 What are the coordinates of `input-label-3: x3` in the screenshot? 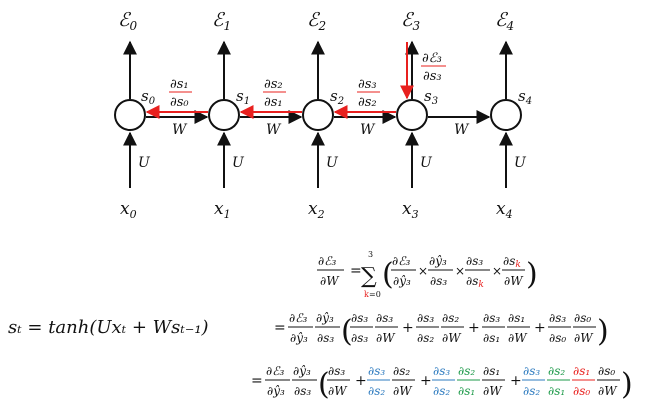 It's located at (410, 210).